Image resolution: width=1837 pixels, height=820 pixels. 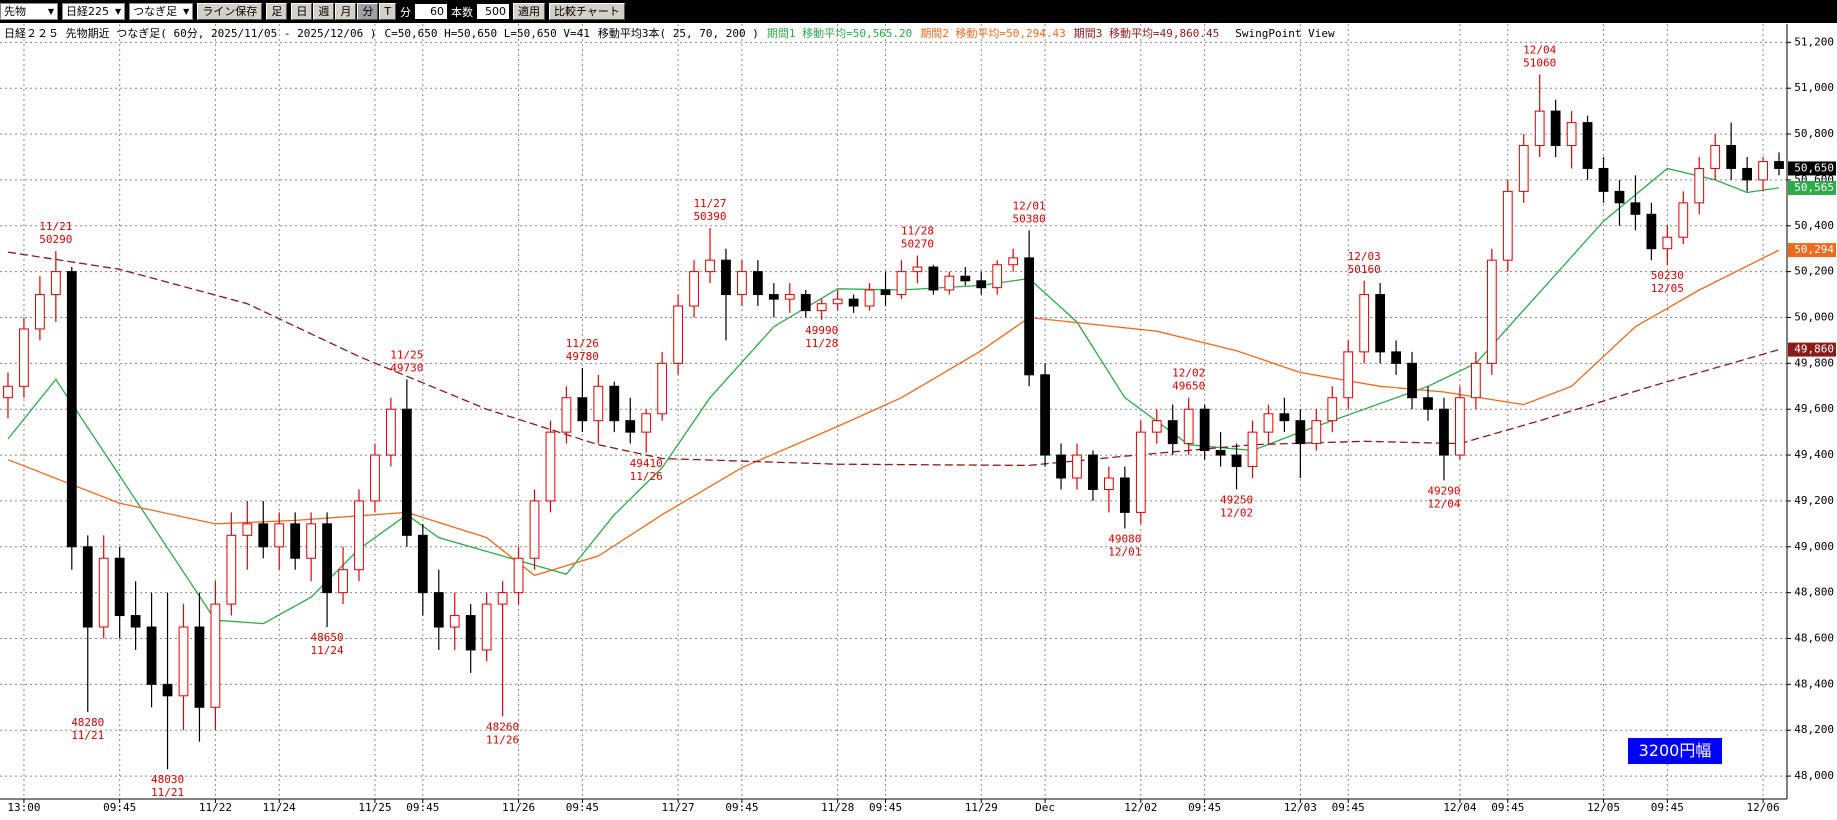 I want to click on x-tick-label: 13:00, so click(x=23, y=807).